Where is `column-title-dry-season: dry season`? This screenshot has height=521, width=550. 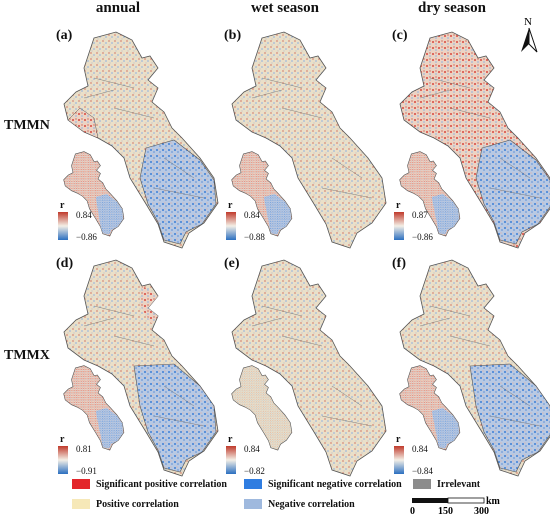 column-title-dry-season: dry season is located at coordinates (452, 8).